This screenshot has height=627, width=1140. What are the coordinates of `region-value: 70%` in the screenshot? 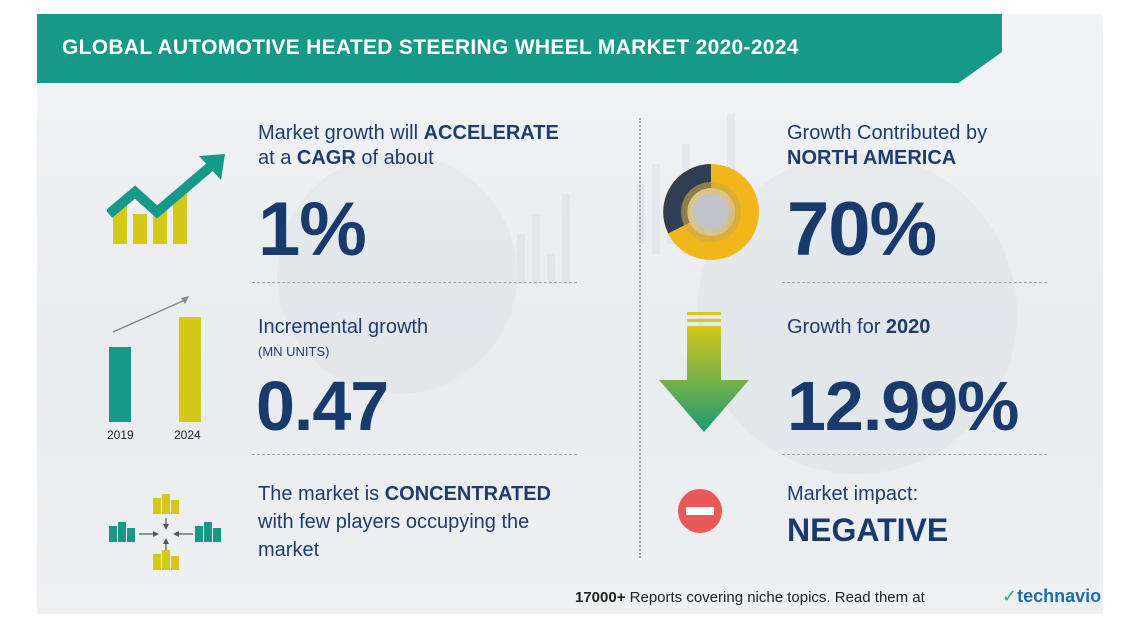 It's located at (862, 229).